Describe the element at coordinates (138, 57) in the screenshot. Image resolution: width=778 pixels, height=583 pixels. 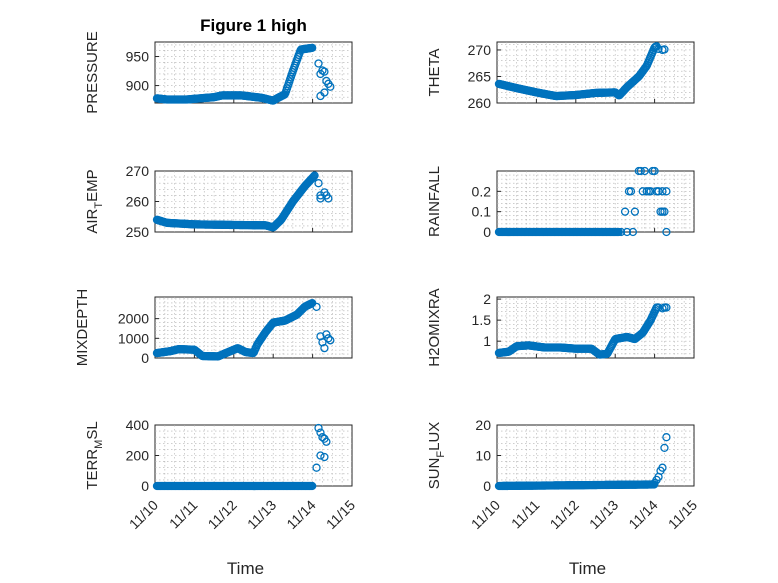
I see `y-tick-label: 950` at that location.